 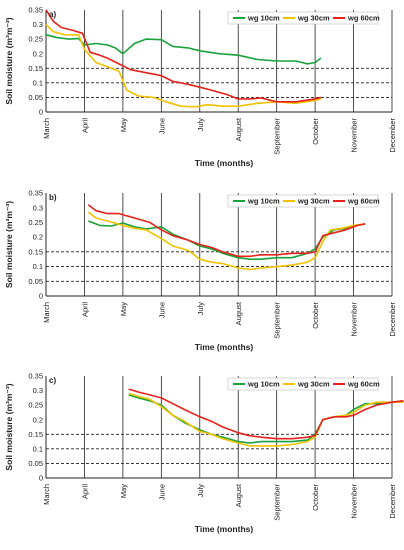 I want to click on panel-label: a), so click(x=52, y=14).